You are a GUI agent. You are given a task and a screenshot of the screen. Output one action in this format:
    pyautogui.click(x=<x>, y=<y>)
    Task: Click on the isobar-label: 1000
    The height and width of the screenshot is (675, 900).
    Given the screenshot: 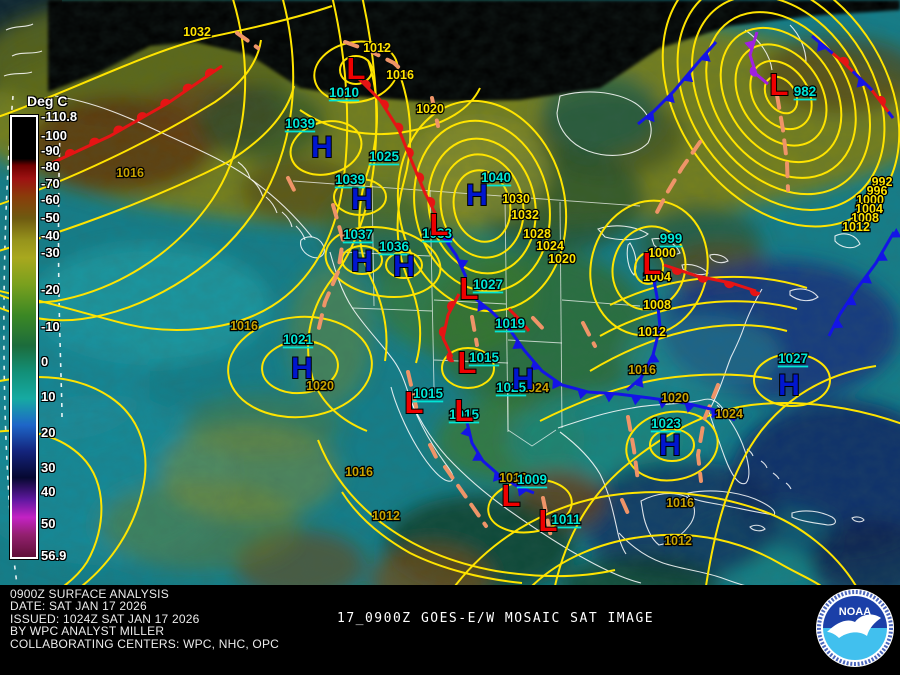 What is the action you would take?
    pyautogui.click(x=870, y=200)
    